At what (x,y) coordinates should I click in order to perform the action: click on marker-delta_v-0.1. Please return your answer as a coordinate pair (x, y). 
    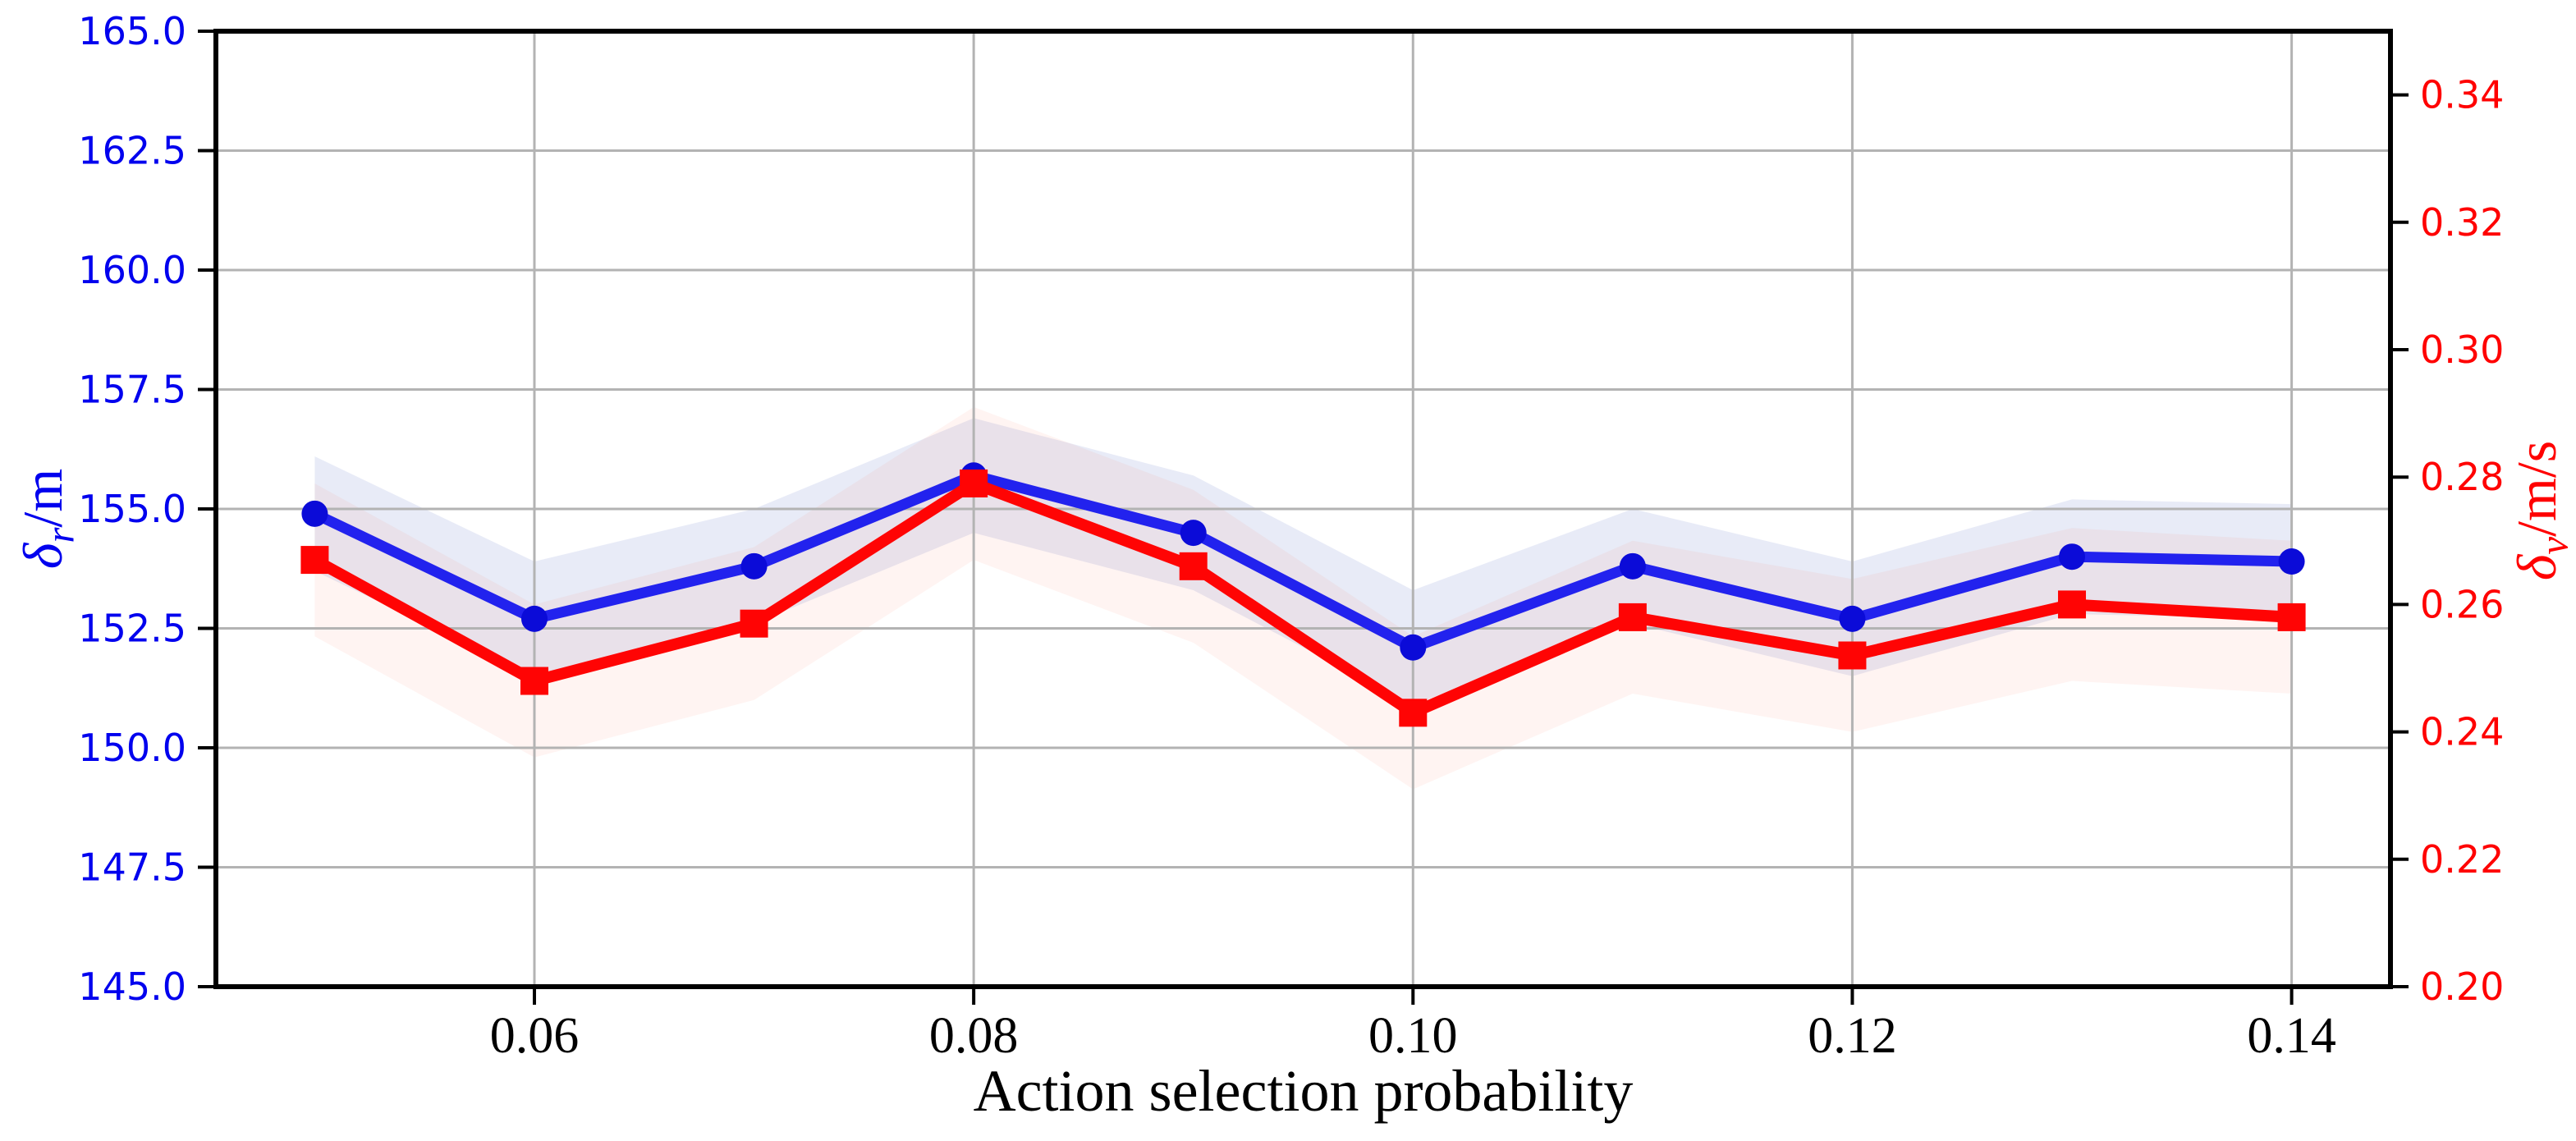
    Looking at the image, I should click on (1414, 713).